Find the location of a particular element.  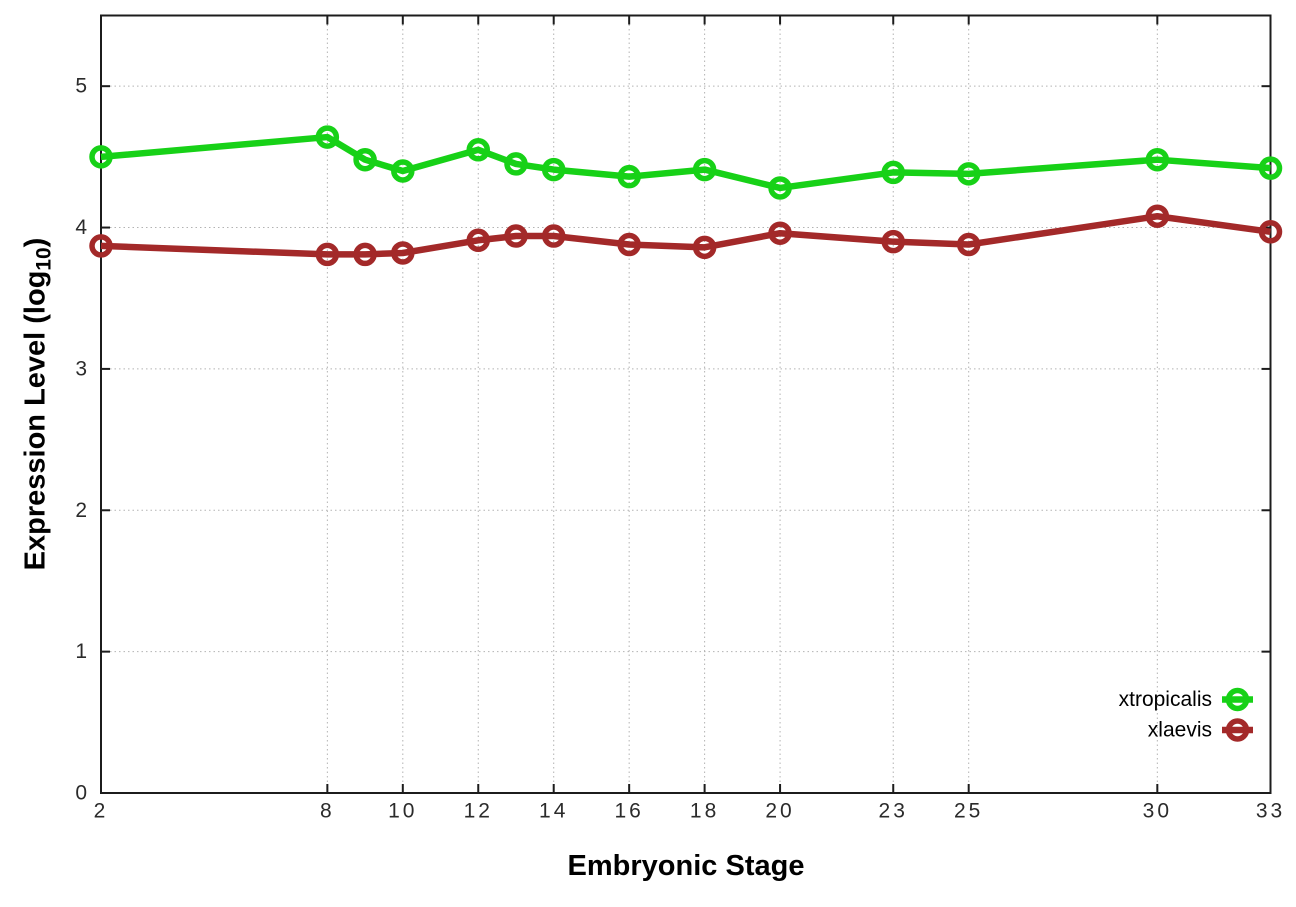

y-tick-label: 0 is located at coordinates (82, 793).